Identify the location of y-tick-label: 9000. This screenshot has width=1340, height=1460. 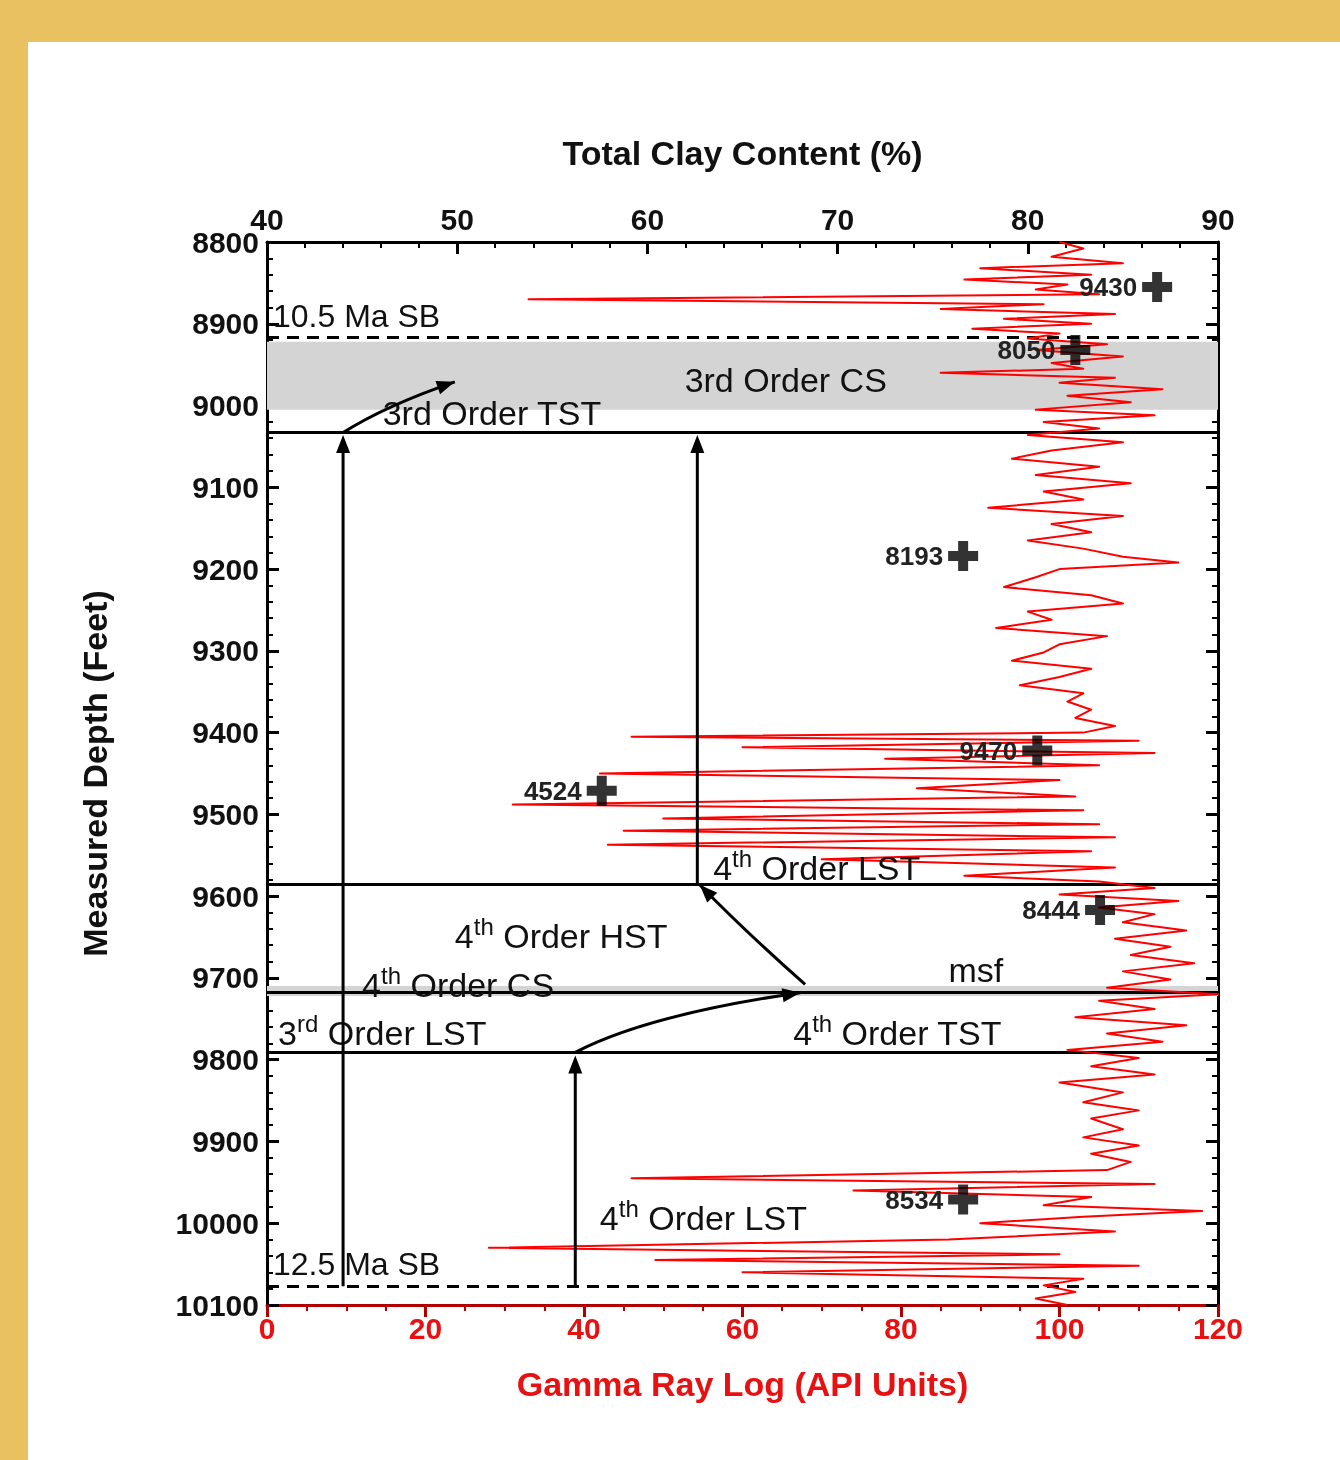
(225, 406).